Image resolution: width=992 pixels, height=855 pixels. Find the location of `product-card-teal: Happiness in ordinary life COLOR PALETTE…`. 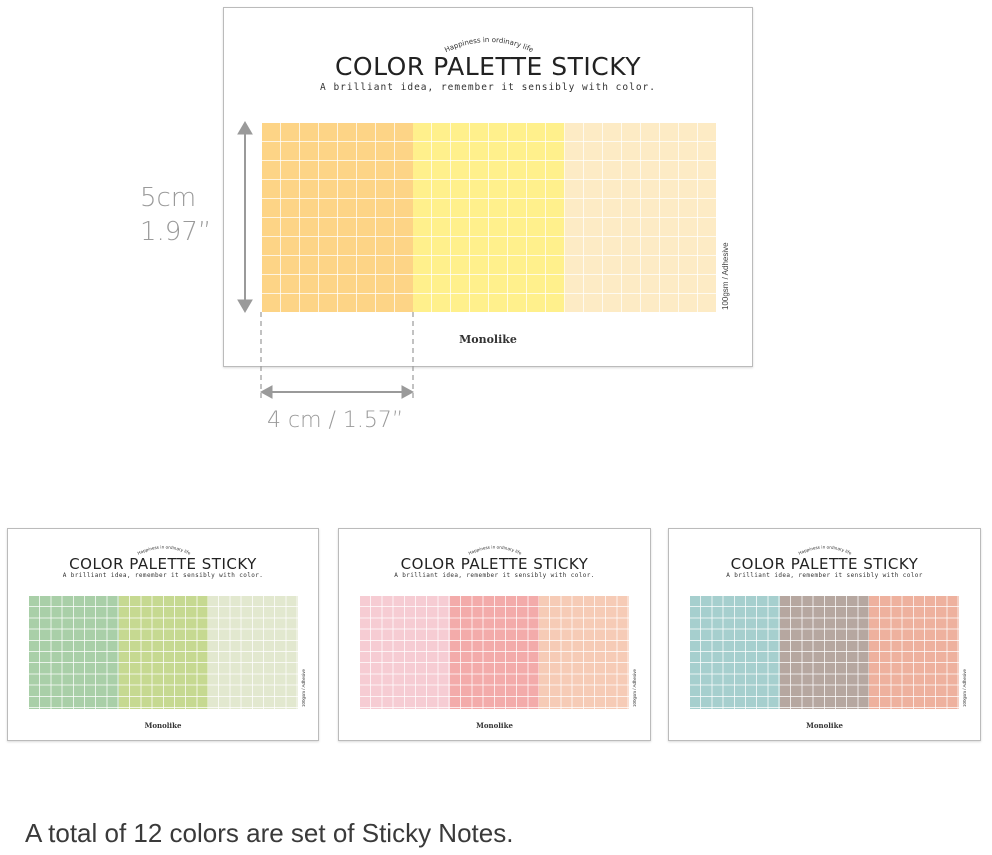

product-card-teal: Happiness in ordinary life COLOR PALETTE… is located at coordinates (824, 634).